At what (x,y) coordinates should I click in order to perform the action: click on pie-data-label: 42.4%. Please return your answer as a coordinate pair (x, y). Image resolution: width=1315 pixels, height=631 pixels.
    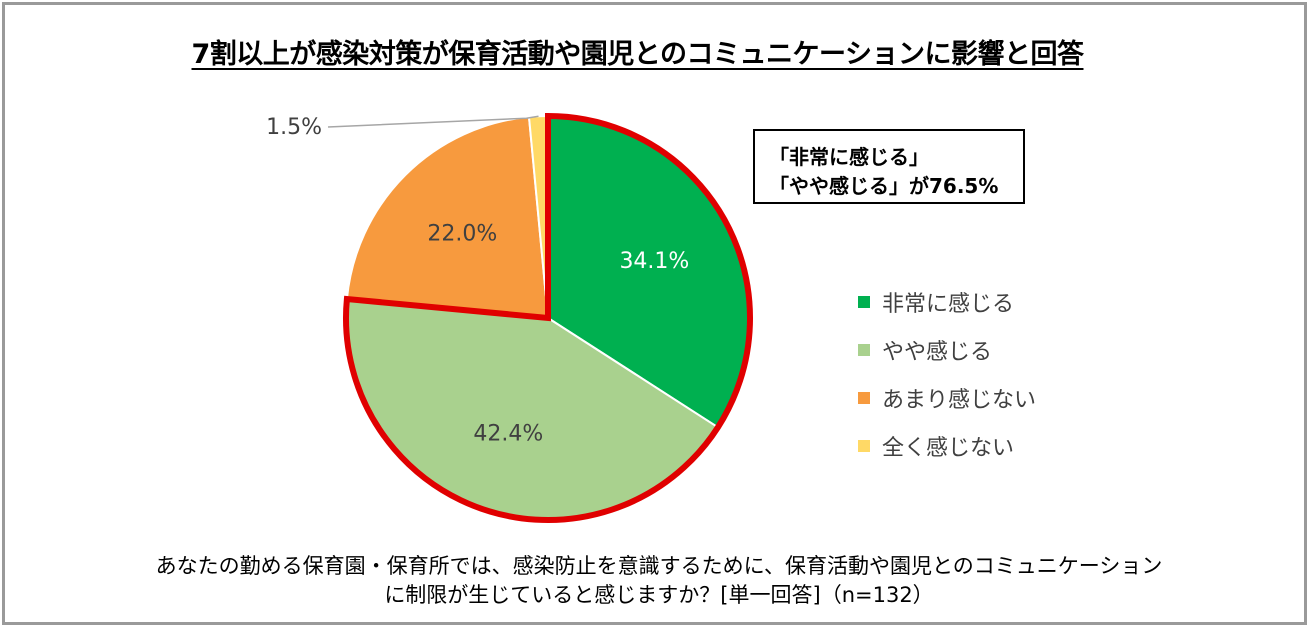
    Looking at the image, I should click on (508, 434).